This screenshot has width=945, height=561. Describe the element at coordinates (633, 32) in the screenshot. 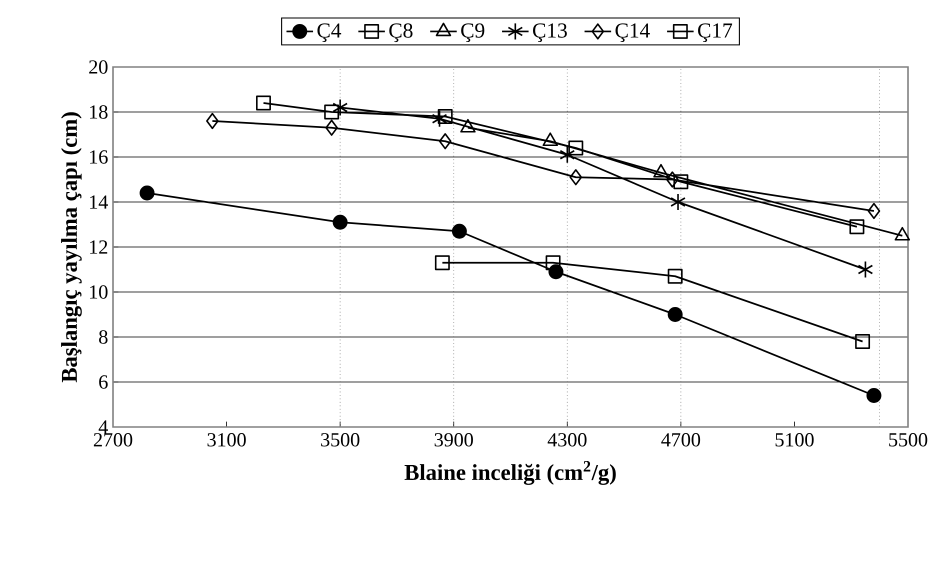

I see `legend-label: Ç14` at that location.